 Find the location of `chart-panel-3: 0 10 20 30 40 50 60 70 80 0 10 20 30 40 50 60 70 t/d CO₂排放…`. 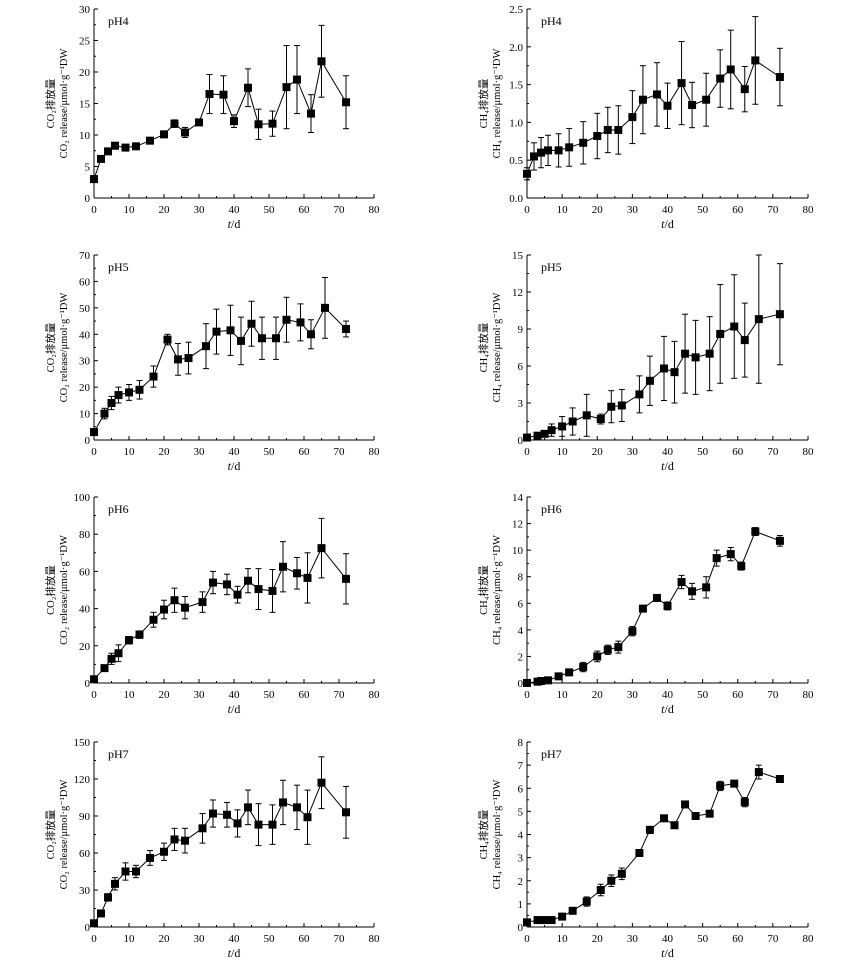

chart-panel-3: 0 10 20 30 40 50 60 70 80 0 10 20 30 40 50 60 70 t/d CO₂排放… is located at coordinates (212, 361).